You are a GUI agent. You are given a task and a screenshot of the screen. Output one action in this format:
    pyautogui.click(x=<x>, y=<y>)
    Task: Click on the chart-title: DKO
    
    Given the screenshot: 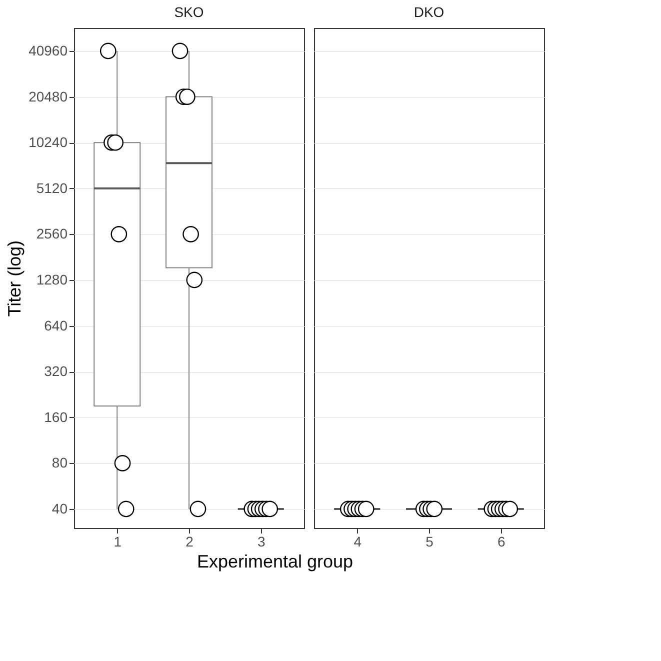 What is the action you would take?
    pyautogui.click(x=429, y=12)
    